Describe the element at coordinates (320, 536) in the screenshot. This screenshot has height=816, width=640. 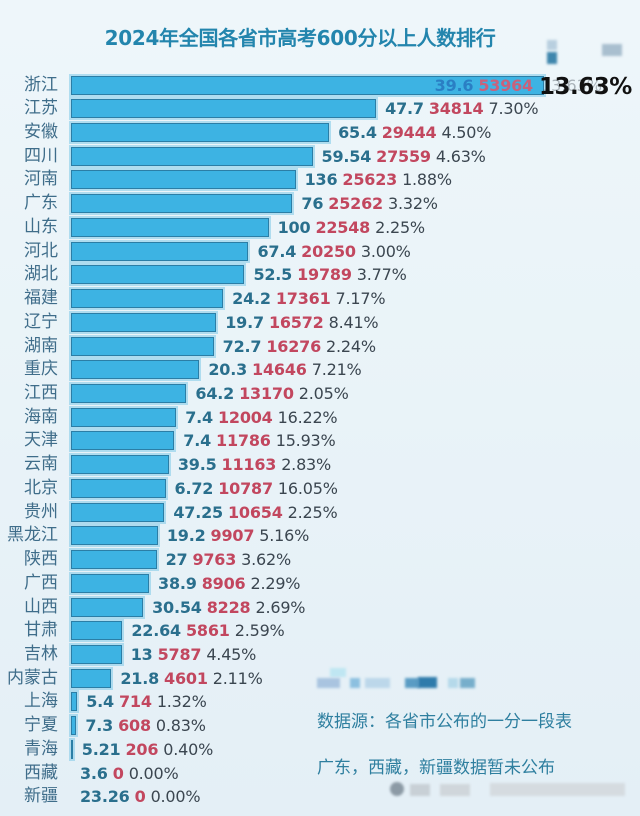
I see `bar-row: 黑龙江 19.2 9907 5.16%` at that location.